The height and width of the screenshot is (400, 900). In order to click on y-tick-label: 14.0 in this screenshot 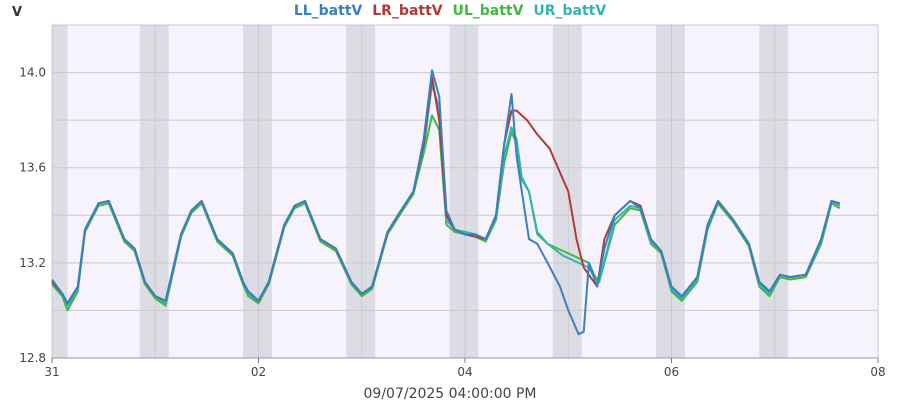, I will do `click(32, 73)`.